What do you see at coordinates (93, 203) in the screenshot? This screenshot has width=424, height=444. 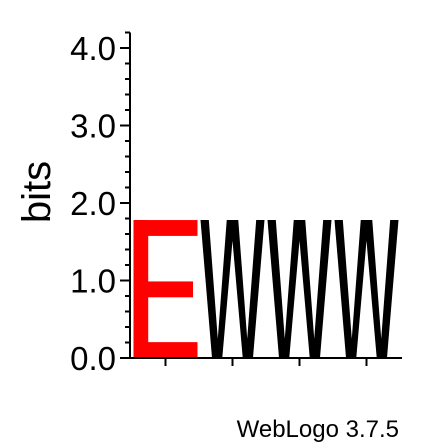 I see `y-tick-label: 2.0` at bounding box center [93, 203].